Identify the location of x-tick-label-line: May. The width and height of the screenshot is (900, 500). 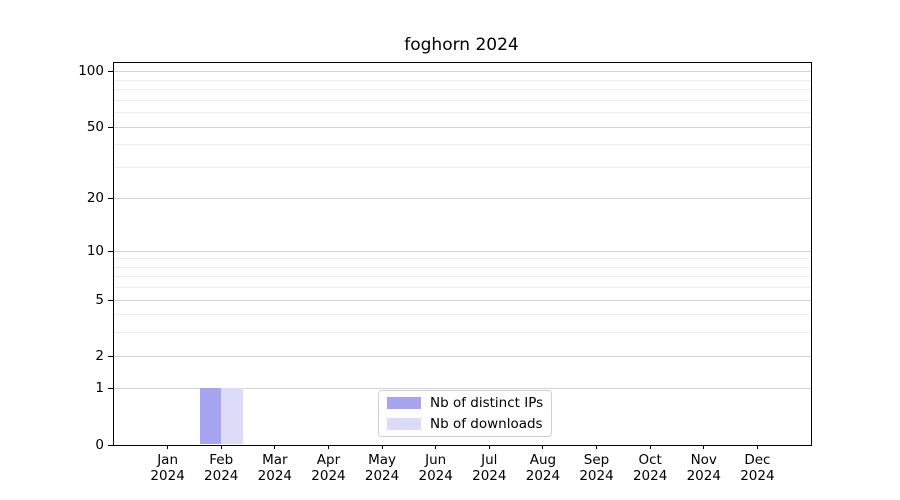
(382, 459).